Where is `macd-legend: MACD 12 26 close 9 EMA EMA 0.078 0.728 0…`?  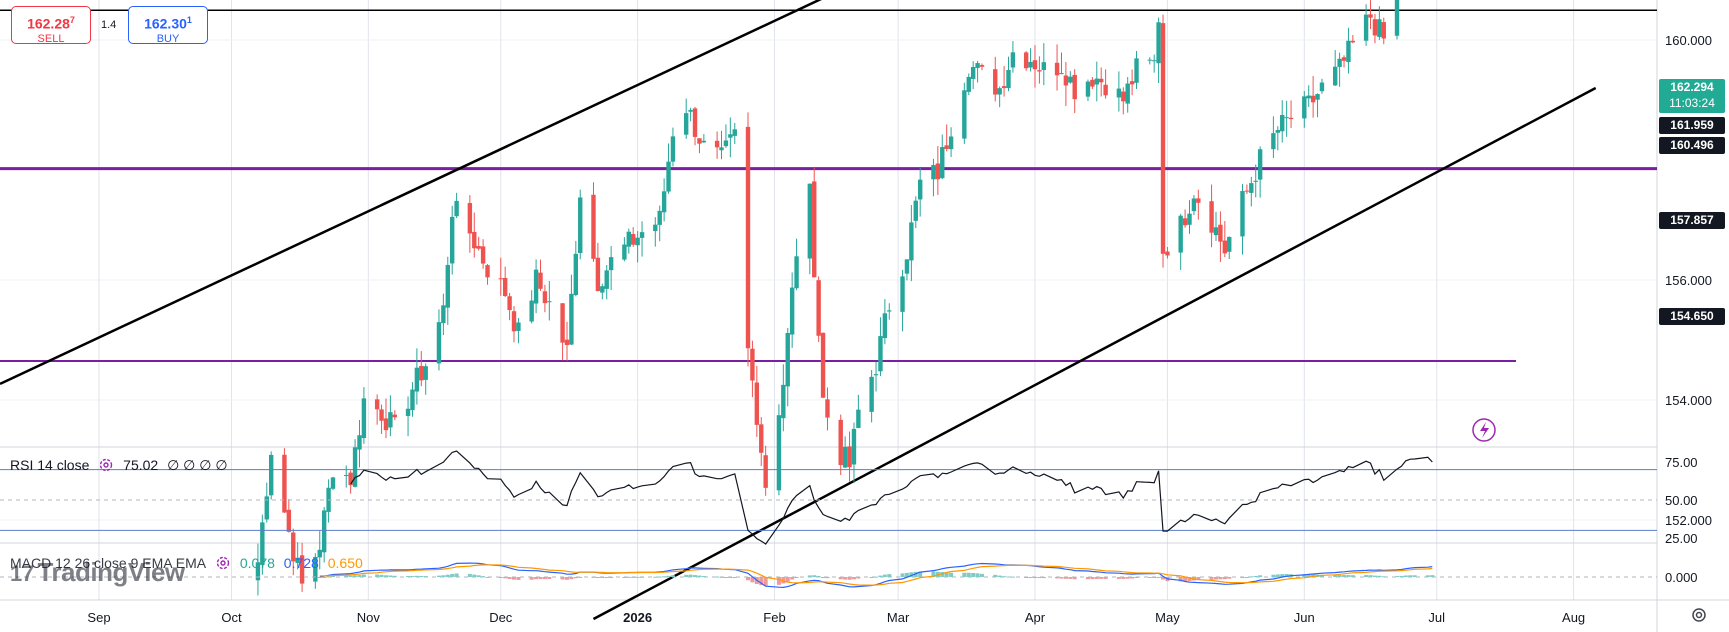 macd-legend: MACD 12 26 close 9 EMA EMA 0.078 0.728 0… is located at coordinates (189, 563).